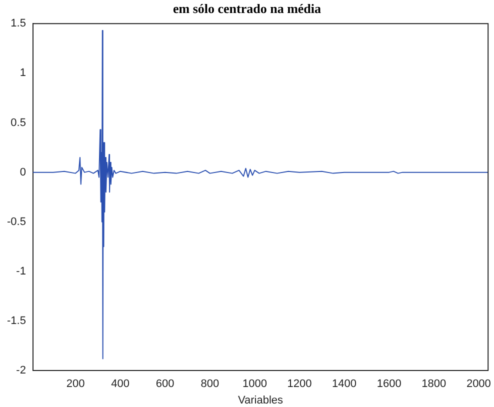 This screenshot has height=407, width=494. I want to click on y-tick-label: -1, so click(21, 271).